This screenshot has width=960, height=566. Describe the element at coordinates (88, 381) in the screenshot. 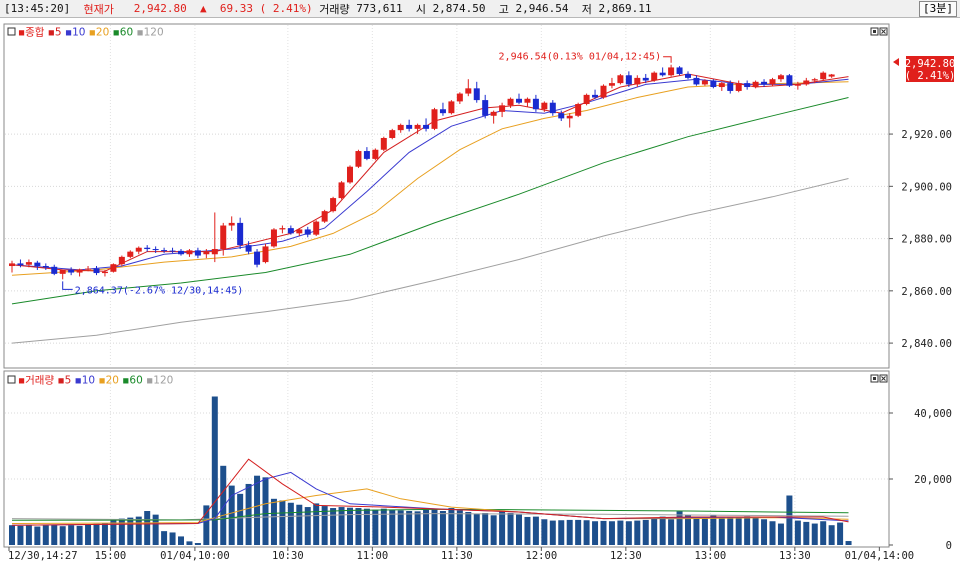

I see `legend-ma-10: 10` at that location.